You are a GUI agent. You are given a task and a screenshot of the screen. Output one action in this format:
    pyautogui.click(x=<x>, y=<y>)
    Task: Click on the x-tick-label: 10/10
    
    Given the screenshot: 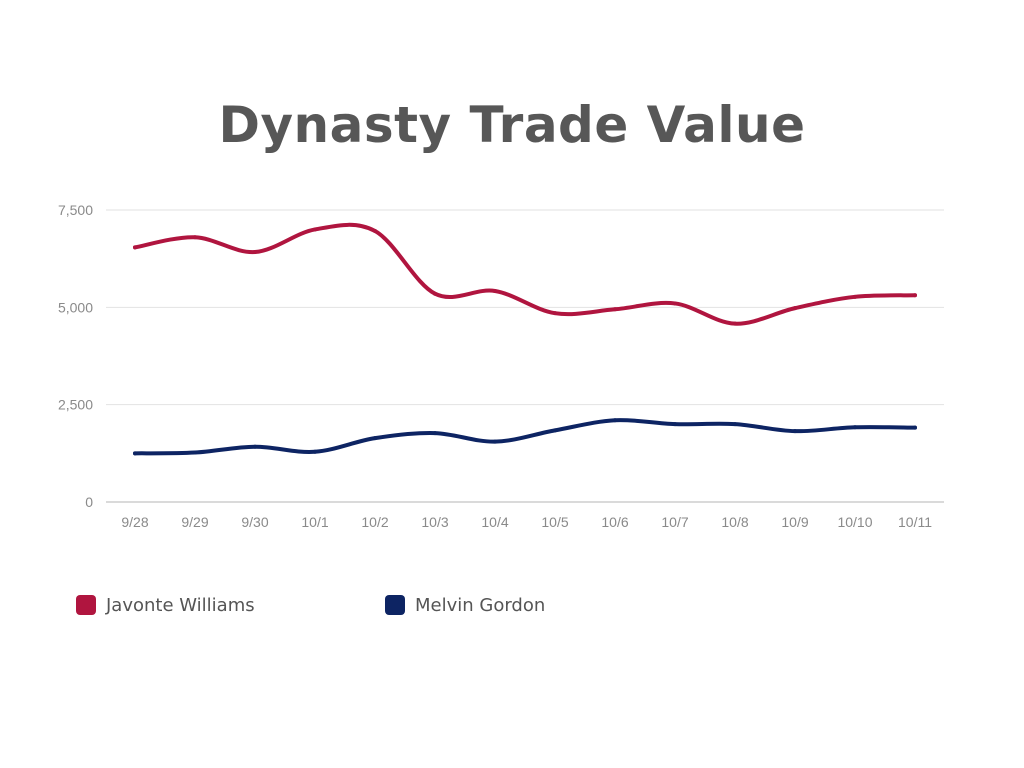 What is the action you would take?
    pyautogui.click(x=854, y=522)
    